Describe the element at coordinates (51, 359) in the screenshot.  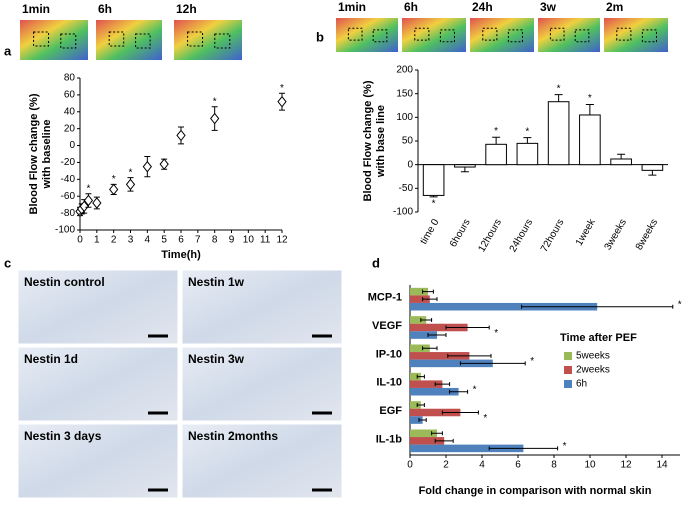
I see `micrograph-label: Nestin 1d` at that location.